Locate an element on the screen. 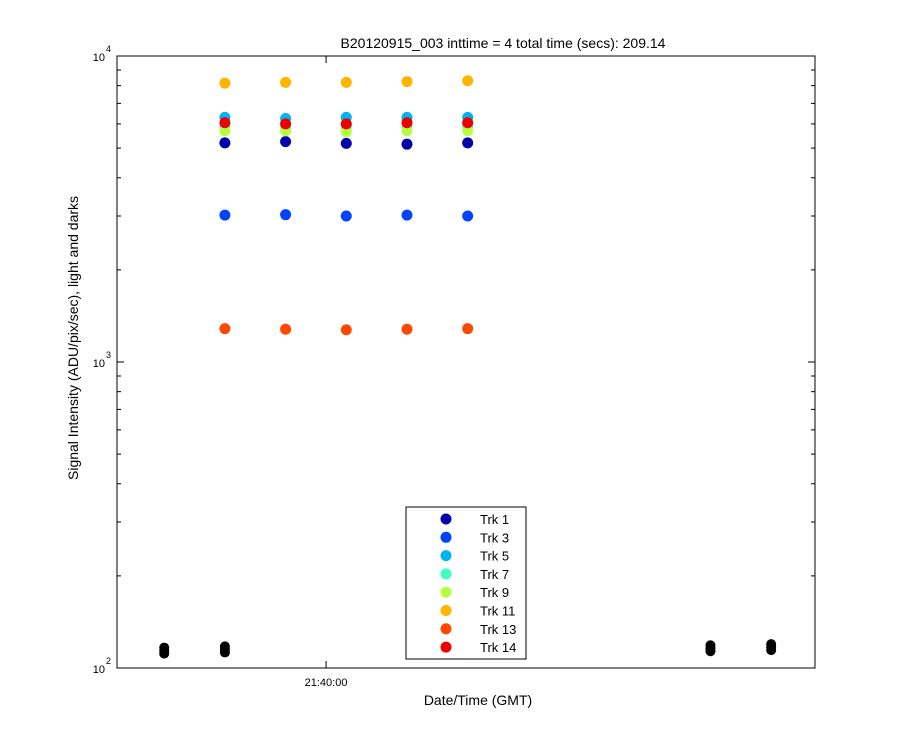 The width and height of the screenshot is (900, 750). y-tick-label: 10³ is located at coordinates (102, 360).